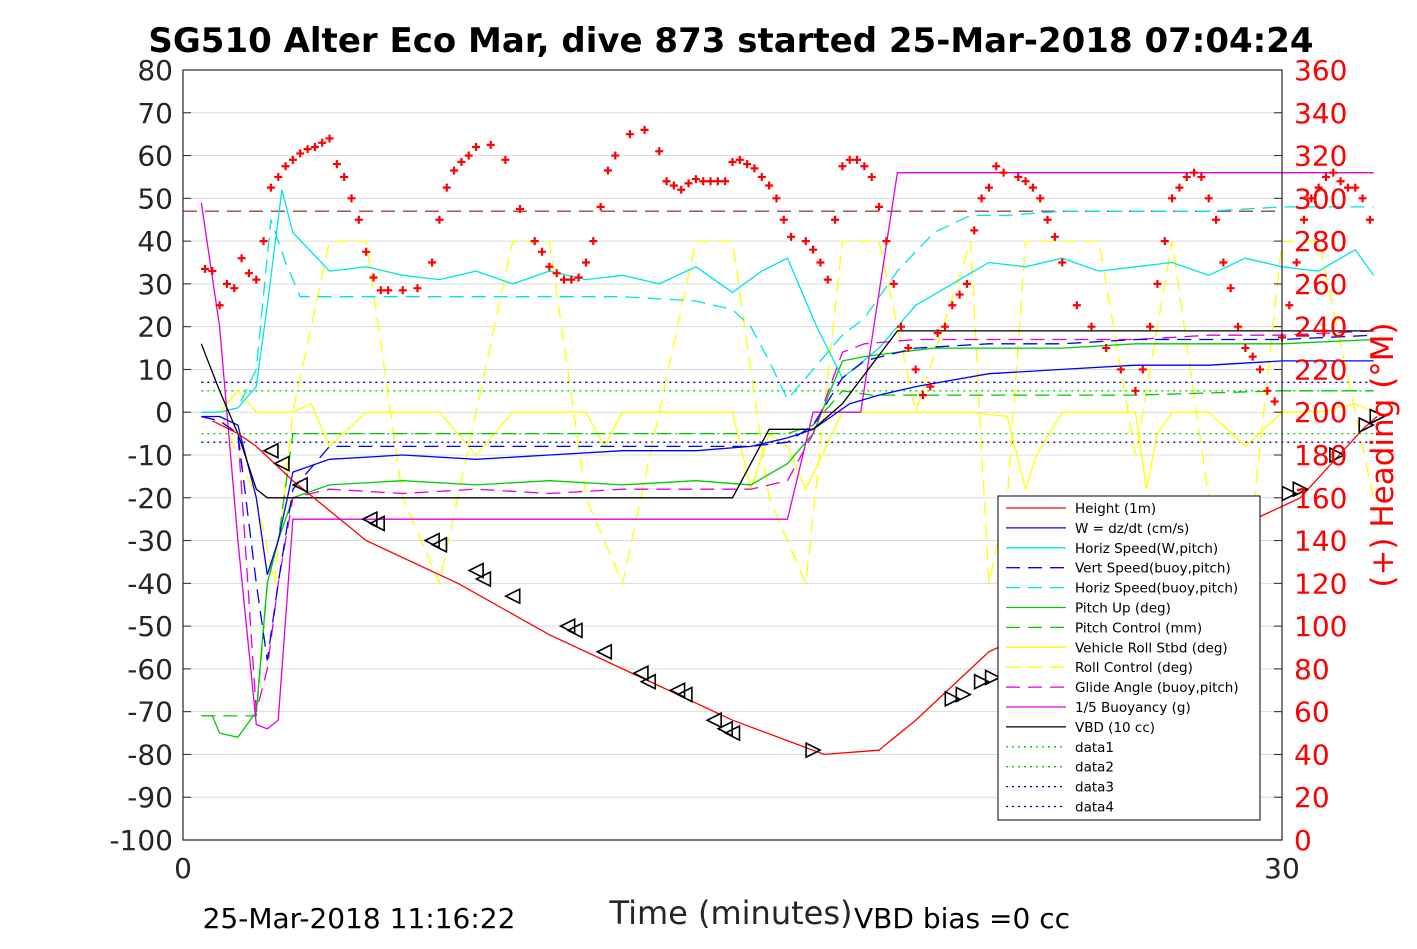 Image resolution: width=1417 pixels, height=949 pixels. What do you see at coordinates (155, 156) in the screenshot?
I see `y-tick-label: 60` at bounding box center [155, 156].